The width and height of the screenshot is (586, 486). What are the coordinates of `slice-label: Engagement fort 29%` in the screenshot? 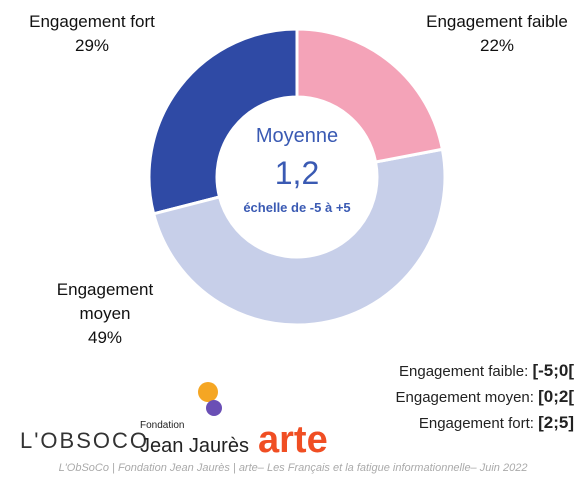 It's located at (92, 34).